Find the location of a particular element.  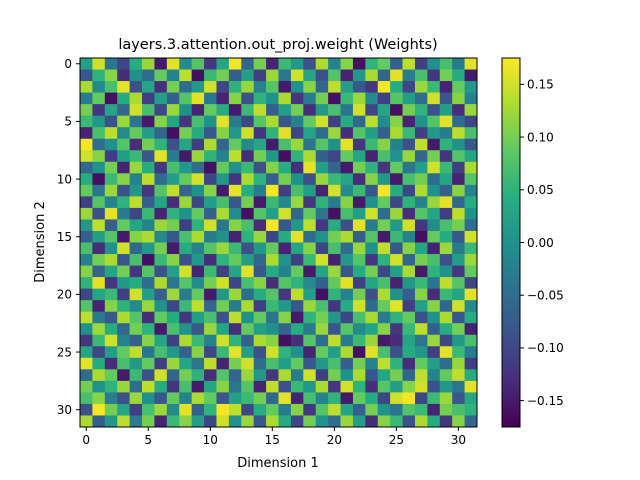

x-axis-label: Dimension 1 is located at coordinates (278, 463).